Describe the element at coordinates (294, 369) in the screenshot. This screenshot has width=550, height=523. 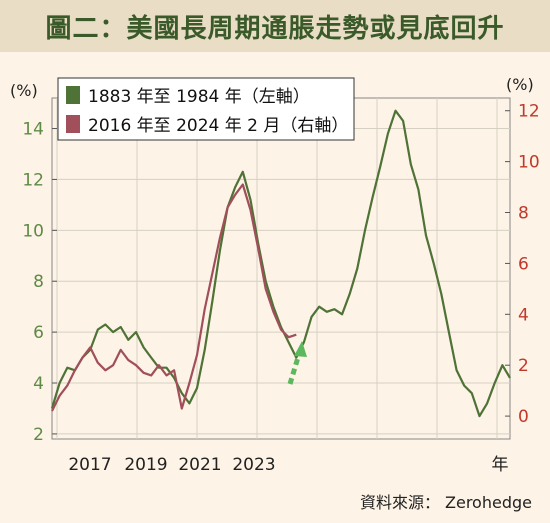
I see `annotation-arrow-shaft` at that location.